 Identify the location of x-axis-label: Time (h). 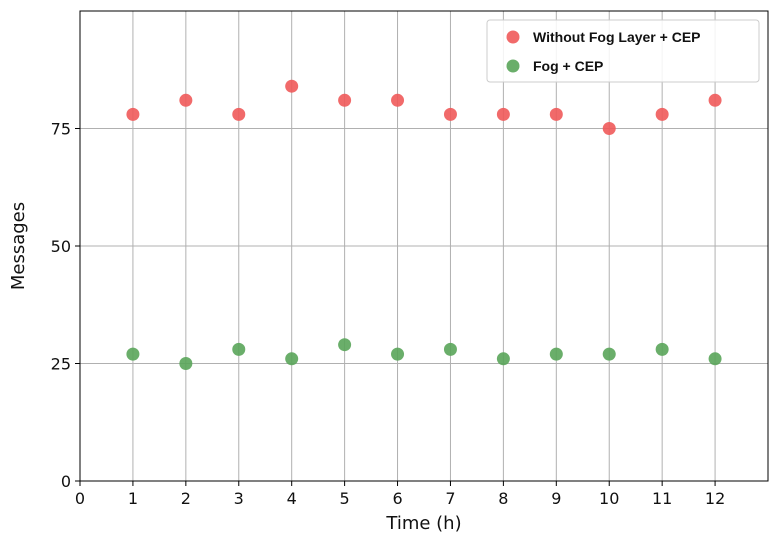
(423, 523).